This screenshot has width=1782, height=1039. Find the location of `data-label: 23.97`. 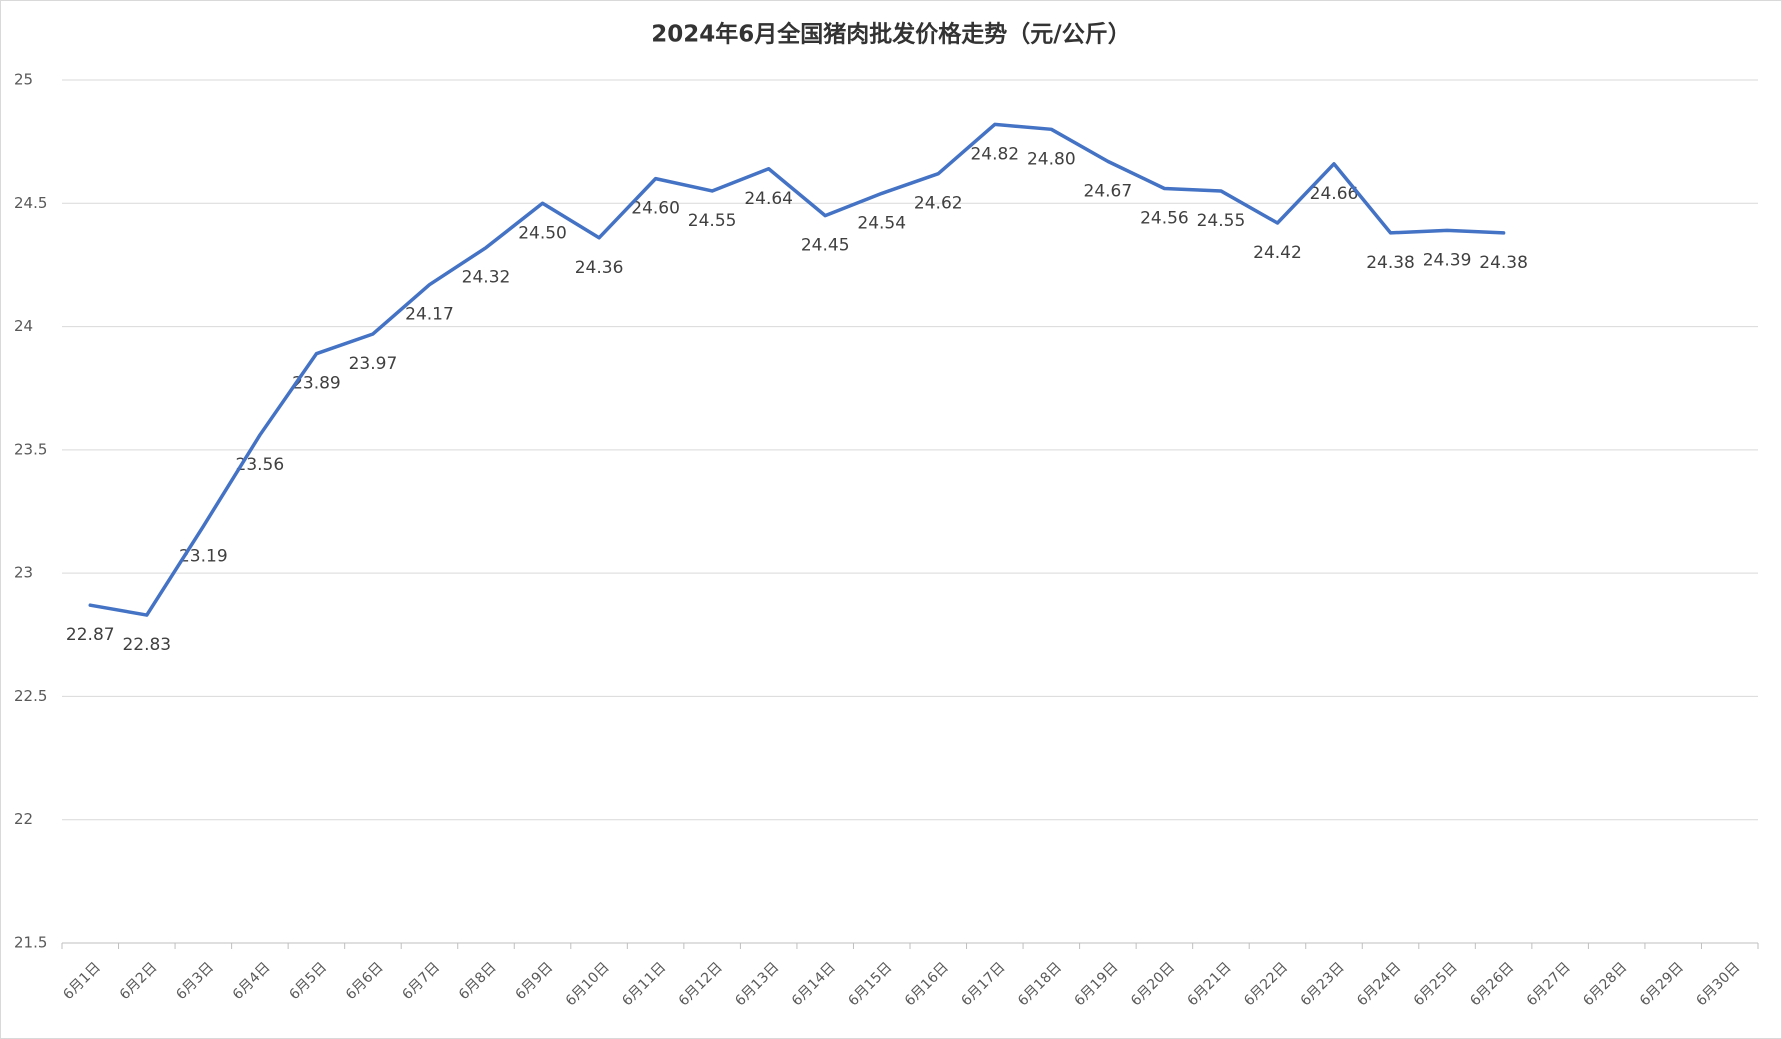

data-label: 23.97 is located at coordinates (373, 364).